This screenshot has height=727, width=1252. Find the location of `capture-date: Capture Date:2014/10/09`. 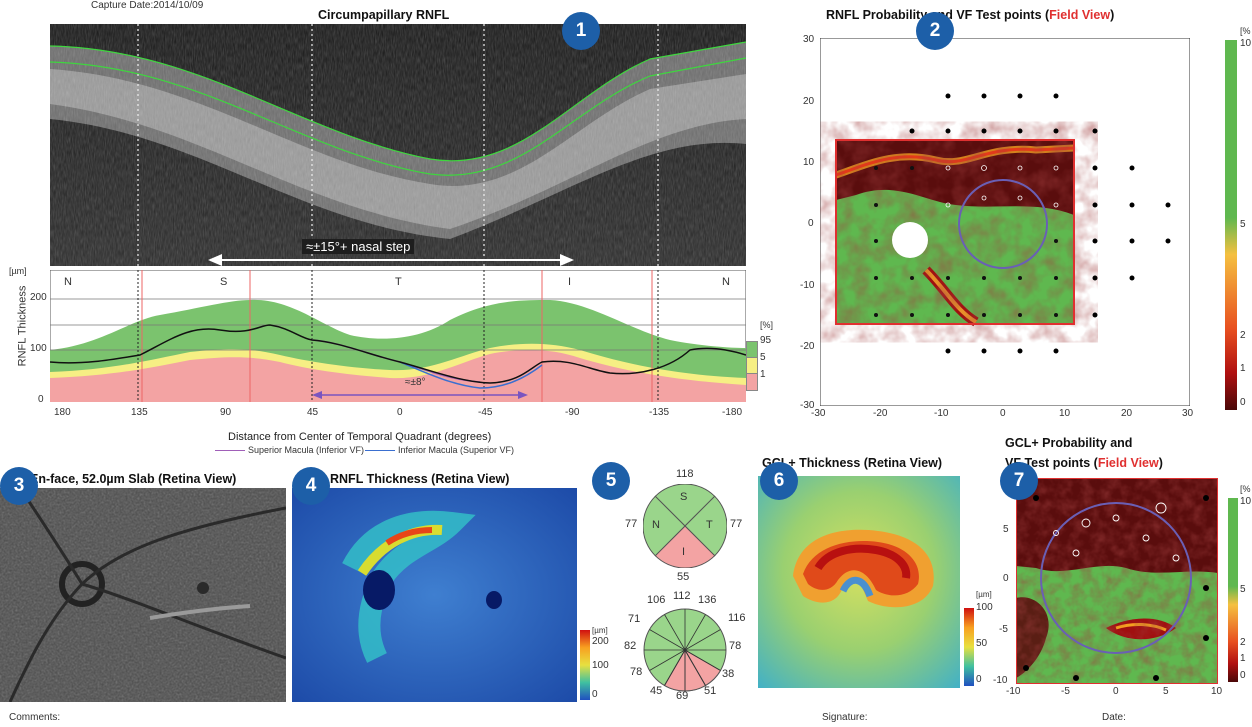

capture-date: Capture Date:2014/10/09 is located at coordinates (147, 5).